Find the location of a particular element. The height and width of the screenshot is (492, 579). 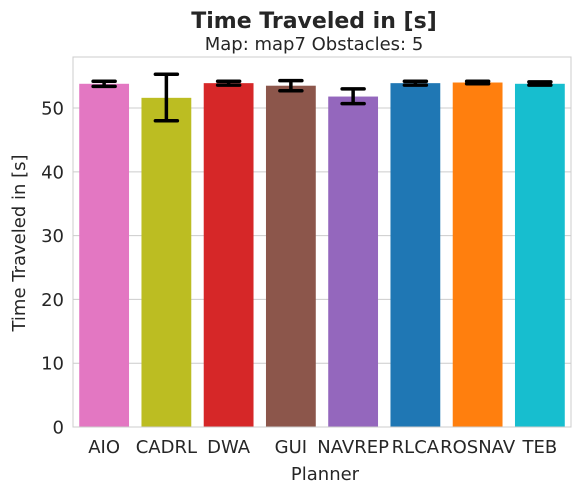

x-tick-label: NAVREP is located at coordinates (353, 447).